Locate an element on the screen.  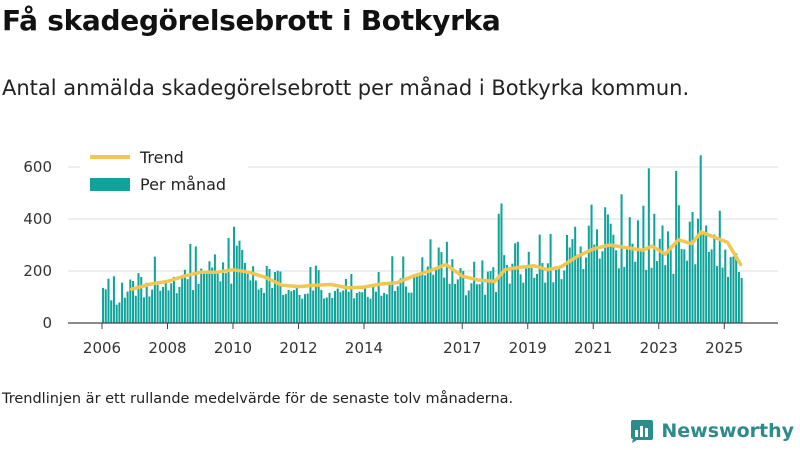
x-axis-ticks: 2006 2008 2010 2012 2014 2017 2019 2021 2023 2025 is located at coordinates (413, 340).